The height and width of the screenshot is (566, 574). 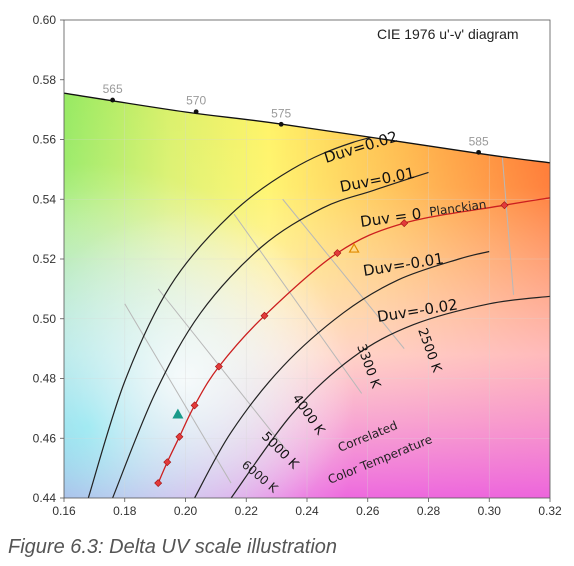 I want to click on x-tick-label: 0.16, so click(x=64, y=511).